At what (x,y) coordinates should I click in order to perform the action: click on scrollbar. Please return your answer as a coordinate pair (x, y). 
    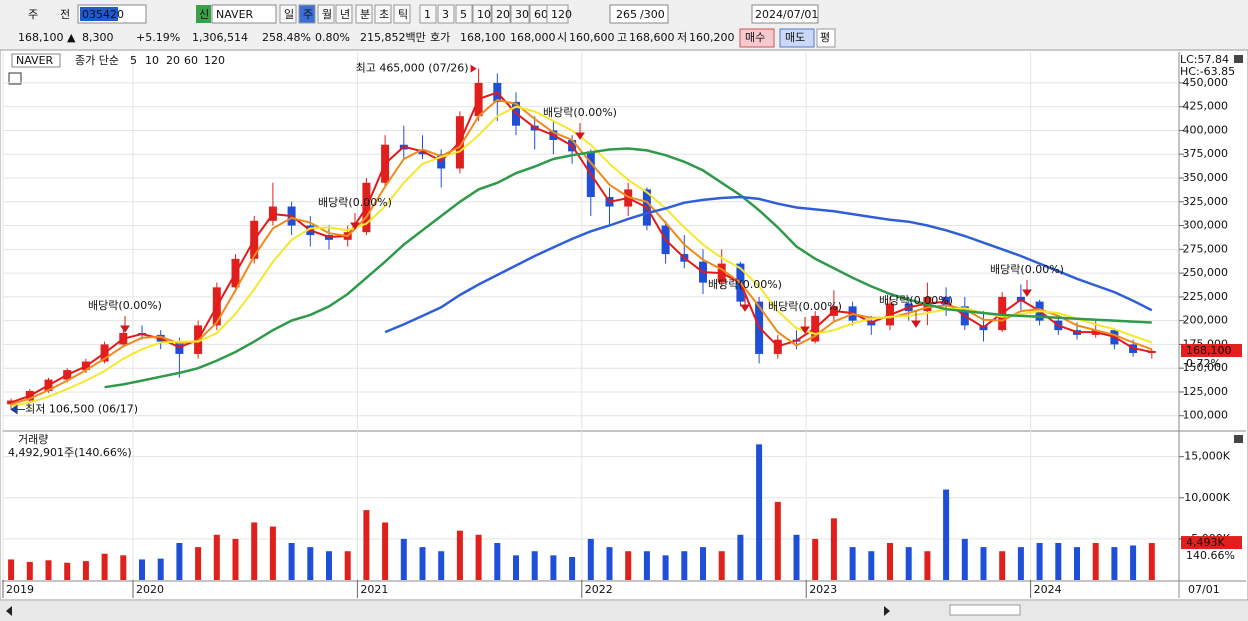
    Looking at the image, I should click on (624, 611).